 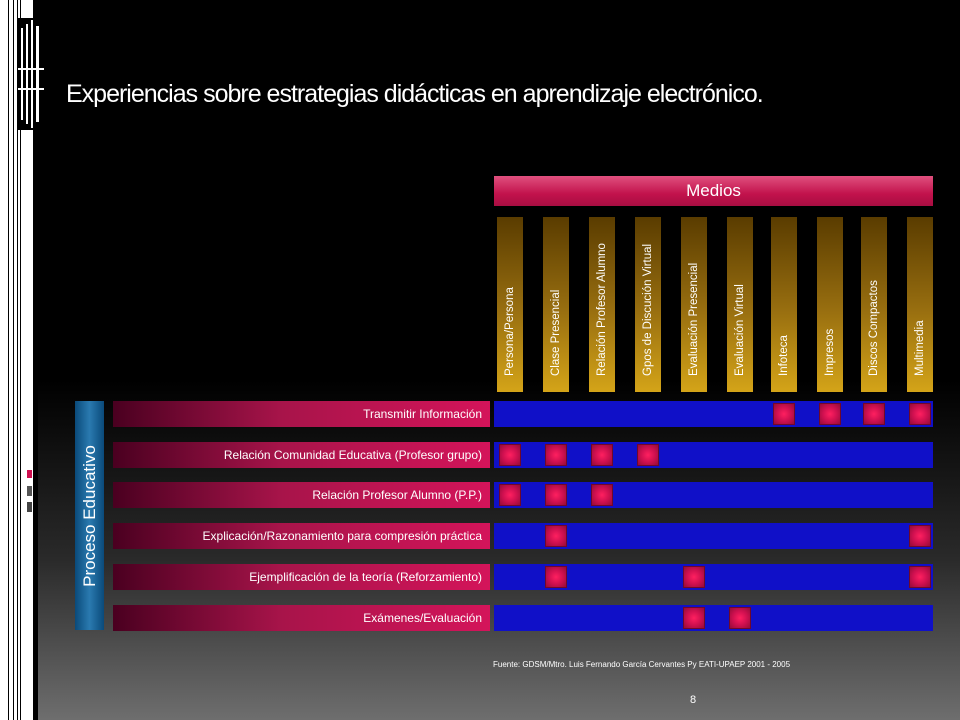 I want to click on medios-column: Relación Profesor Alumno, so click(x=602, y=304).